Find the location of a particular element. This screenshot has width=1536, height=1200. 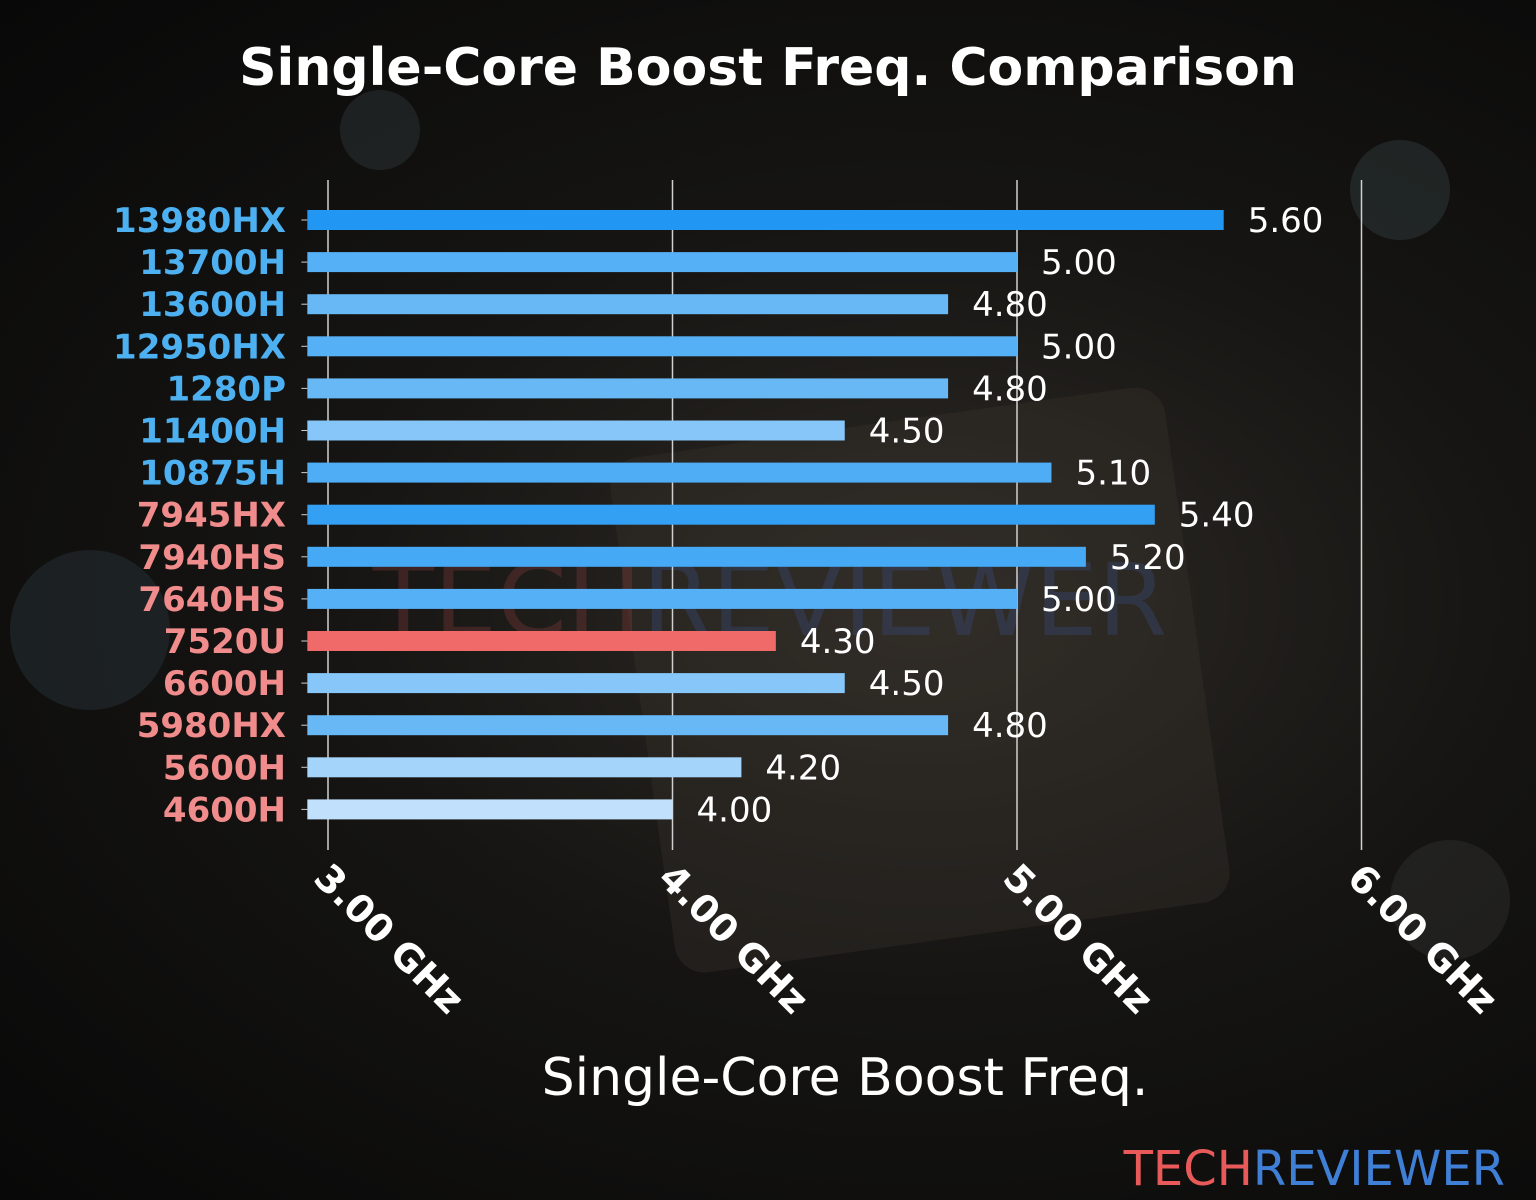

category-label: 7945HX is located at coordinates (211, 516).